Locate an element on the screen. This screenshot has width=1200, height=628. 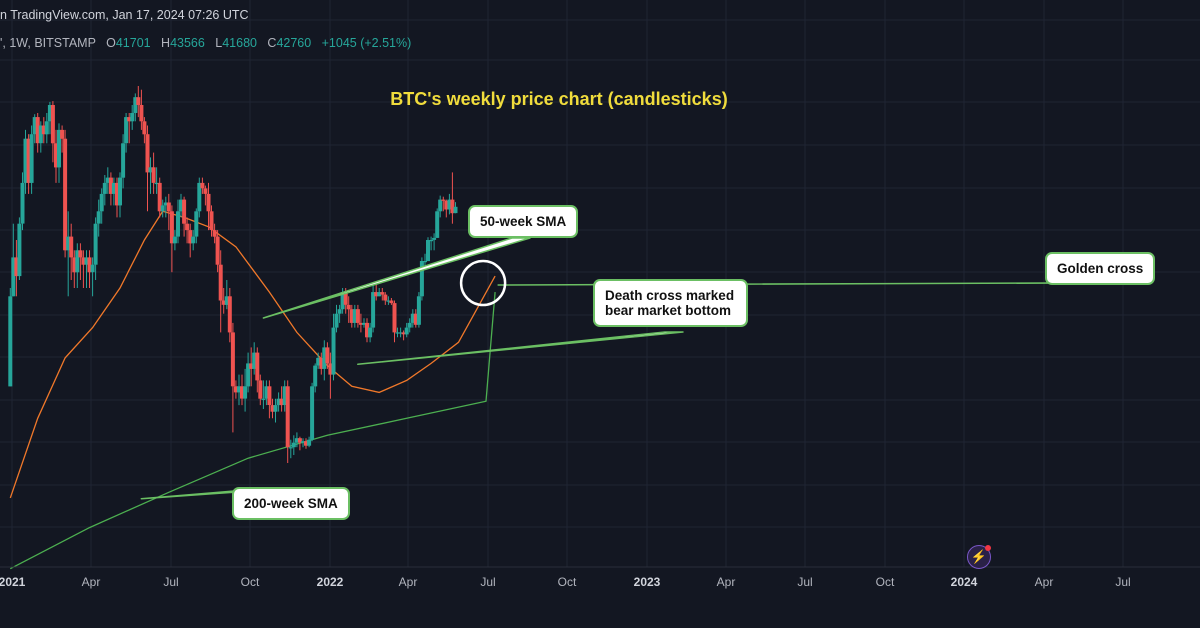
x-tick-2021: 2021 is located at coordinates (13, 582).